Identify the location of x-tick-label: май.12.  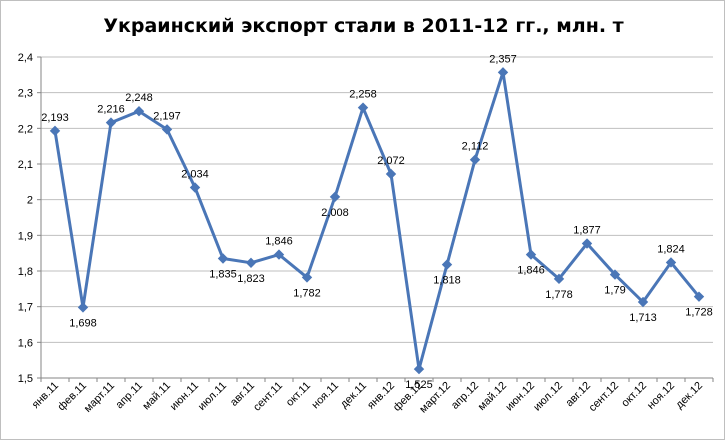
(492, 396).